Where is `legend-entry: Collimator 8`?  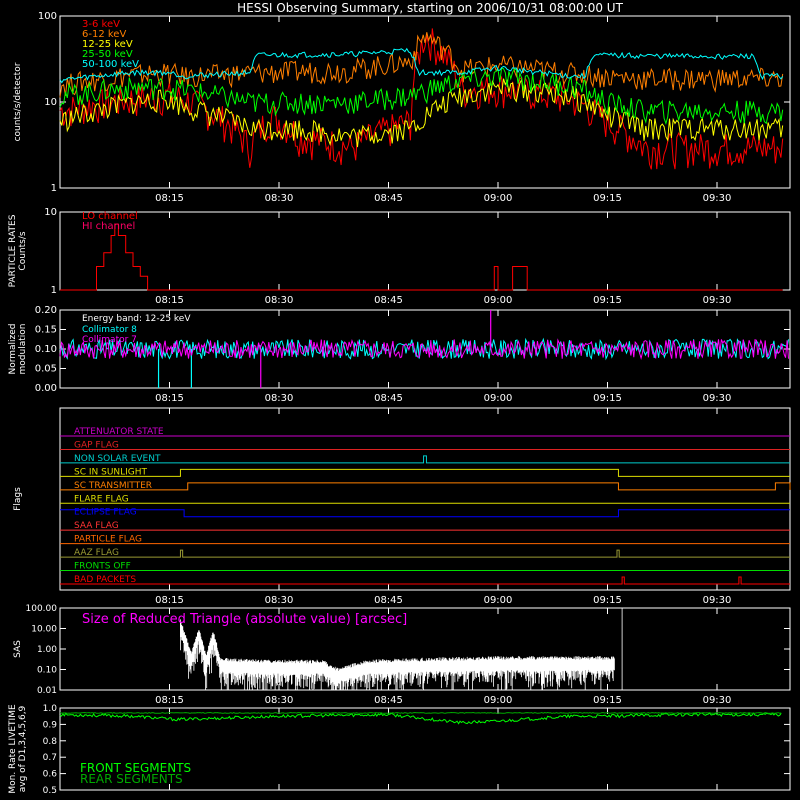 legend-entry: Collimator 8 is located at coordinates (109, 330).